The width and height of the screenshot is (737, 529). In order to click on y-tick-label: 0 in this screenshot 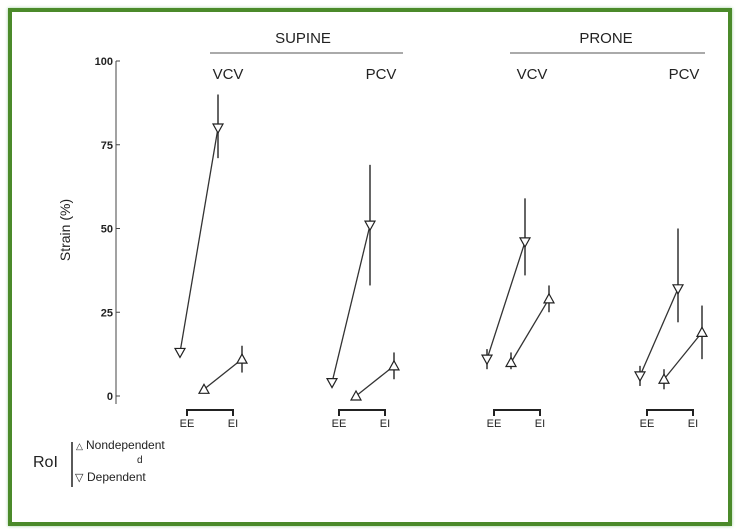, I will do `click(110, 397)`.